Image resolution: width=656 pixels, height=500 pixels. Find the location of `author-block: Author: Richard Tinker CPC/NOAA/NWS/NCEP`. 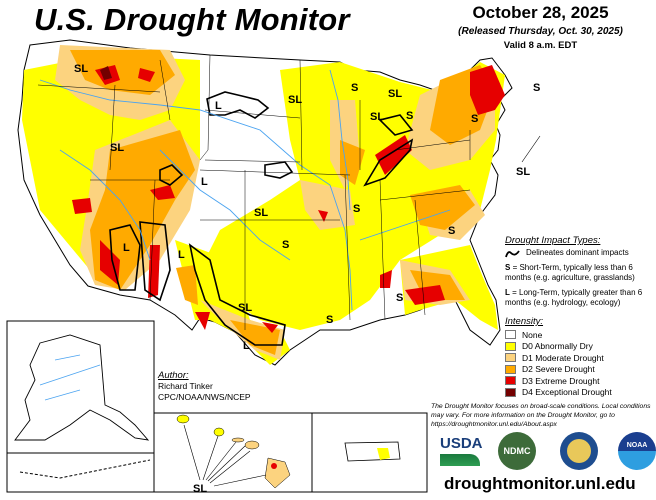

author-block: Author: Richard Tinker CPC/NOAA/NWS/NCEP is located at coordinates (204, 386).